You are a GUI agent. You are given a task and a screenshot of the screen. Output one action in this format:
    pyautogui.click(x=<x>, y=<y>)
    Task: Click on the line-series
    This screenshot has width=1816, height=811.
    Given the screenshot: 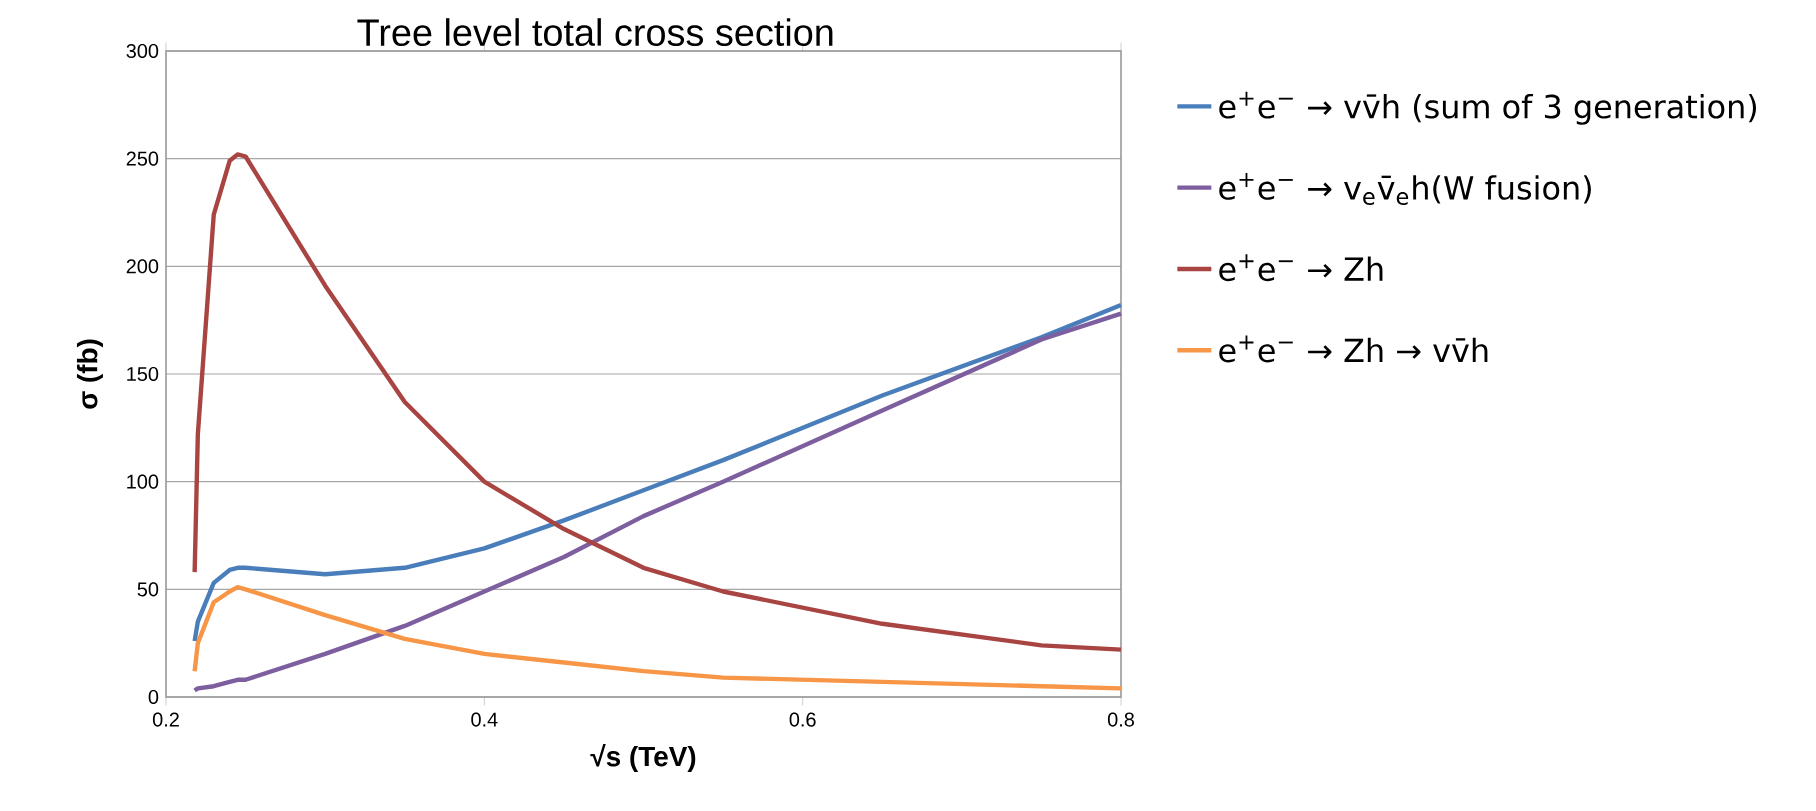 What is the action you would take?
    pyautogui.click(x=658, y=637)
    